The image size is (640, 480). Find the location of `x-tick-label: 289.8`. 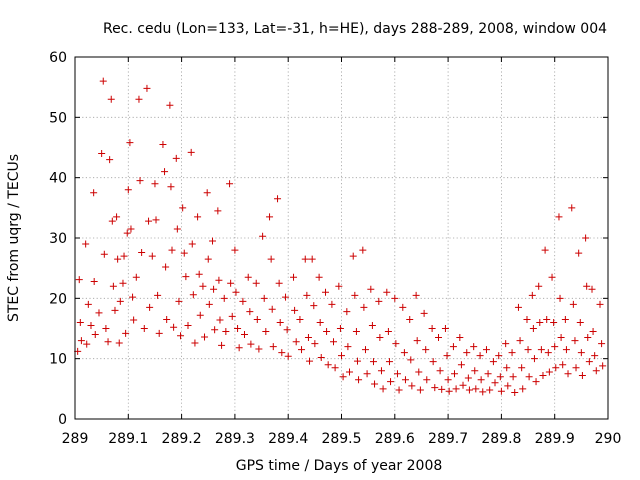

x-tick-label: 289.8 is located at coordinates (501, 439).